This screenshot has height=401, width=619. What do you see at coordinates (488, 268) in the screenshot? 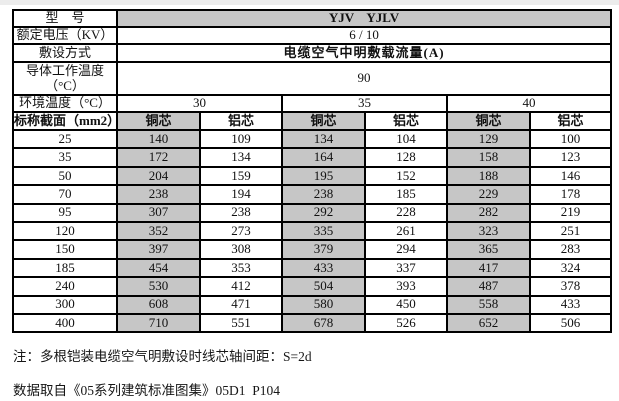
I see `ampacity-value-cell: 417` at bounding box center [488, 268].